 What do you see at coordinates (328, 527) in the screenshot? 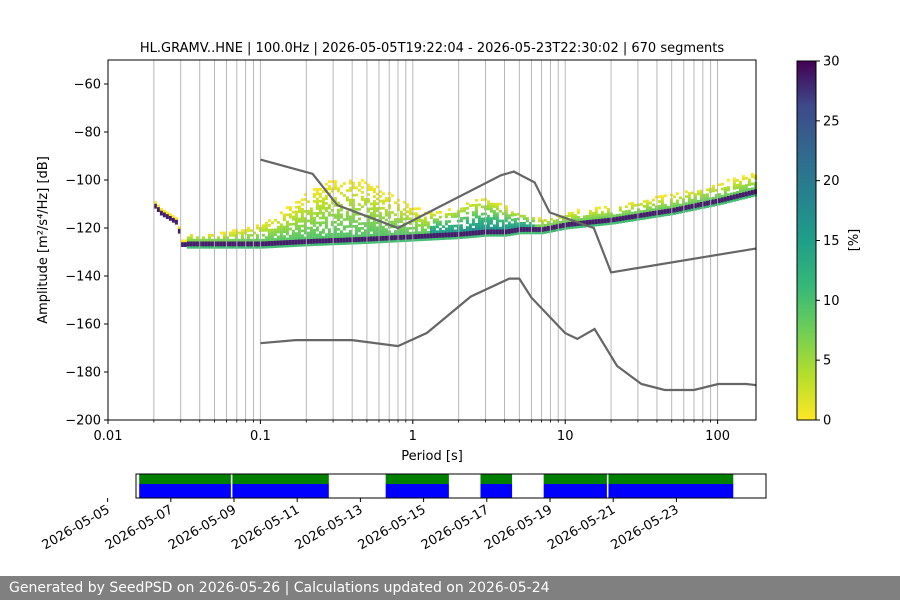
I see `timeline-tick-label: 2026-05-13` at bounding box center [328, 527].